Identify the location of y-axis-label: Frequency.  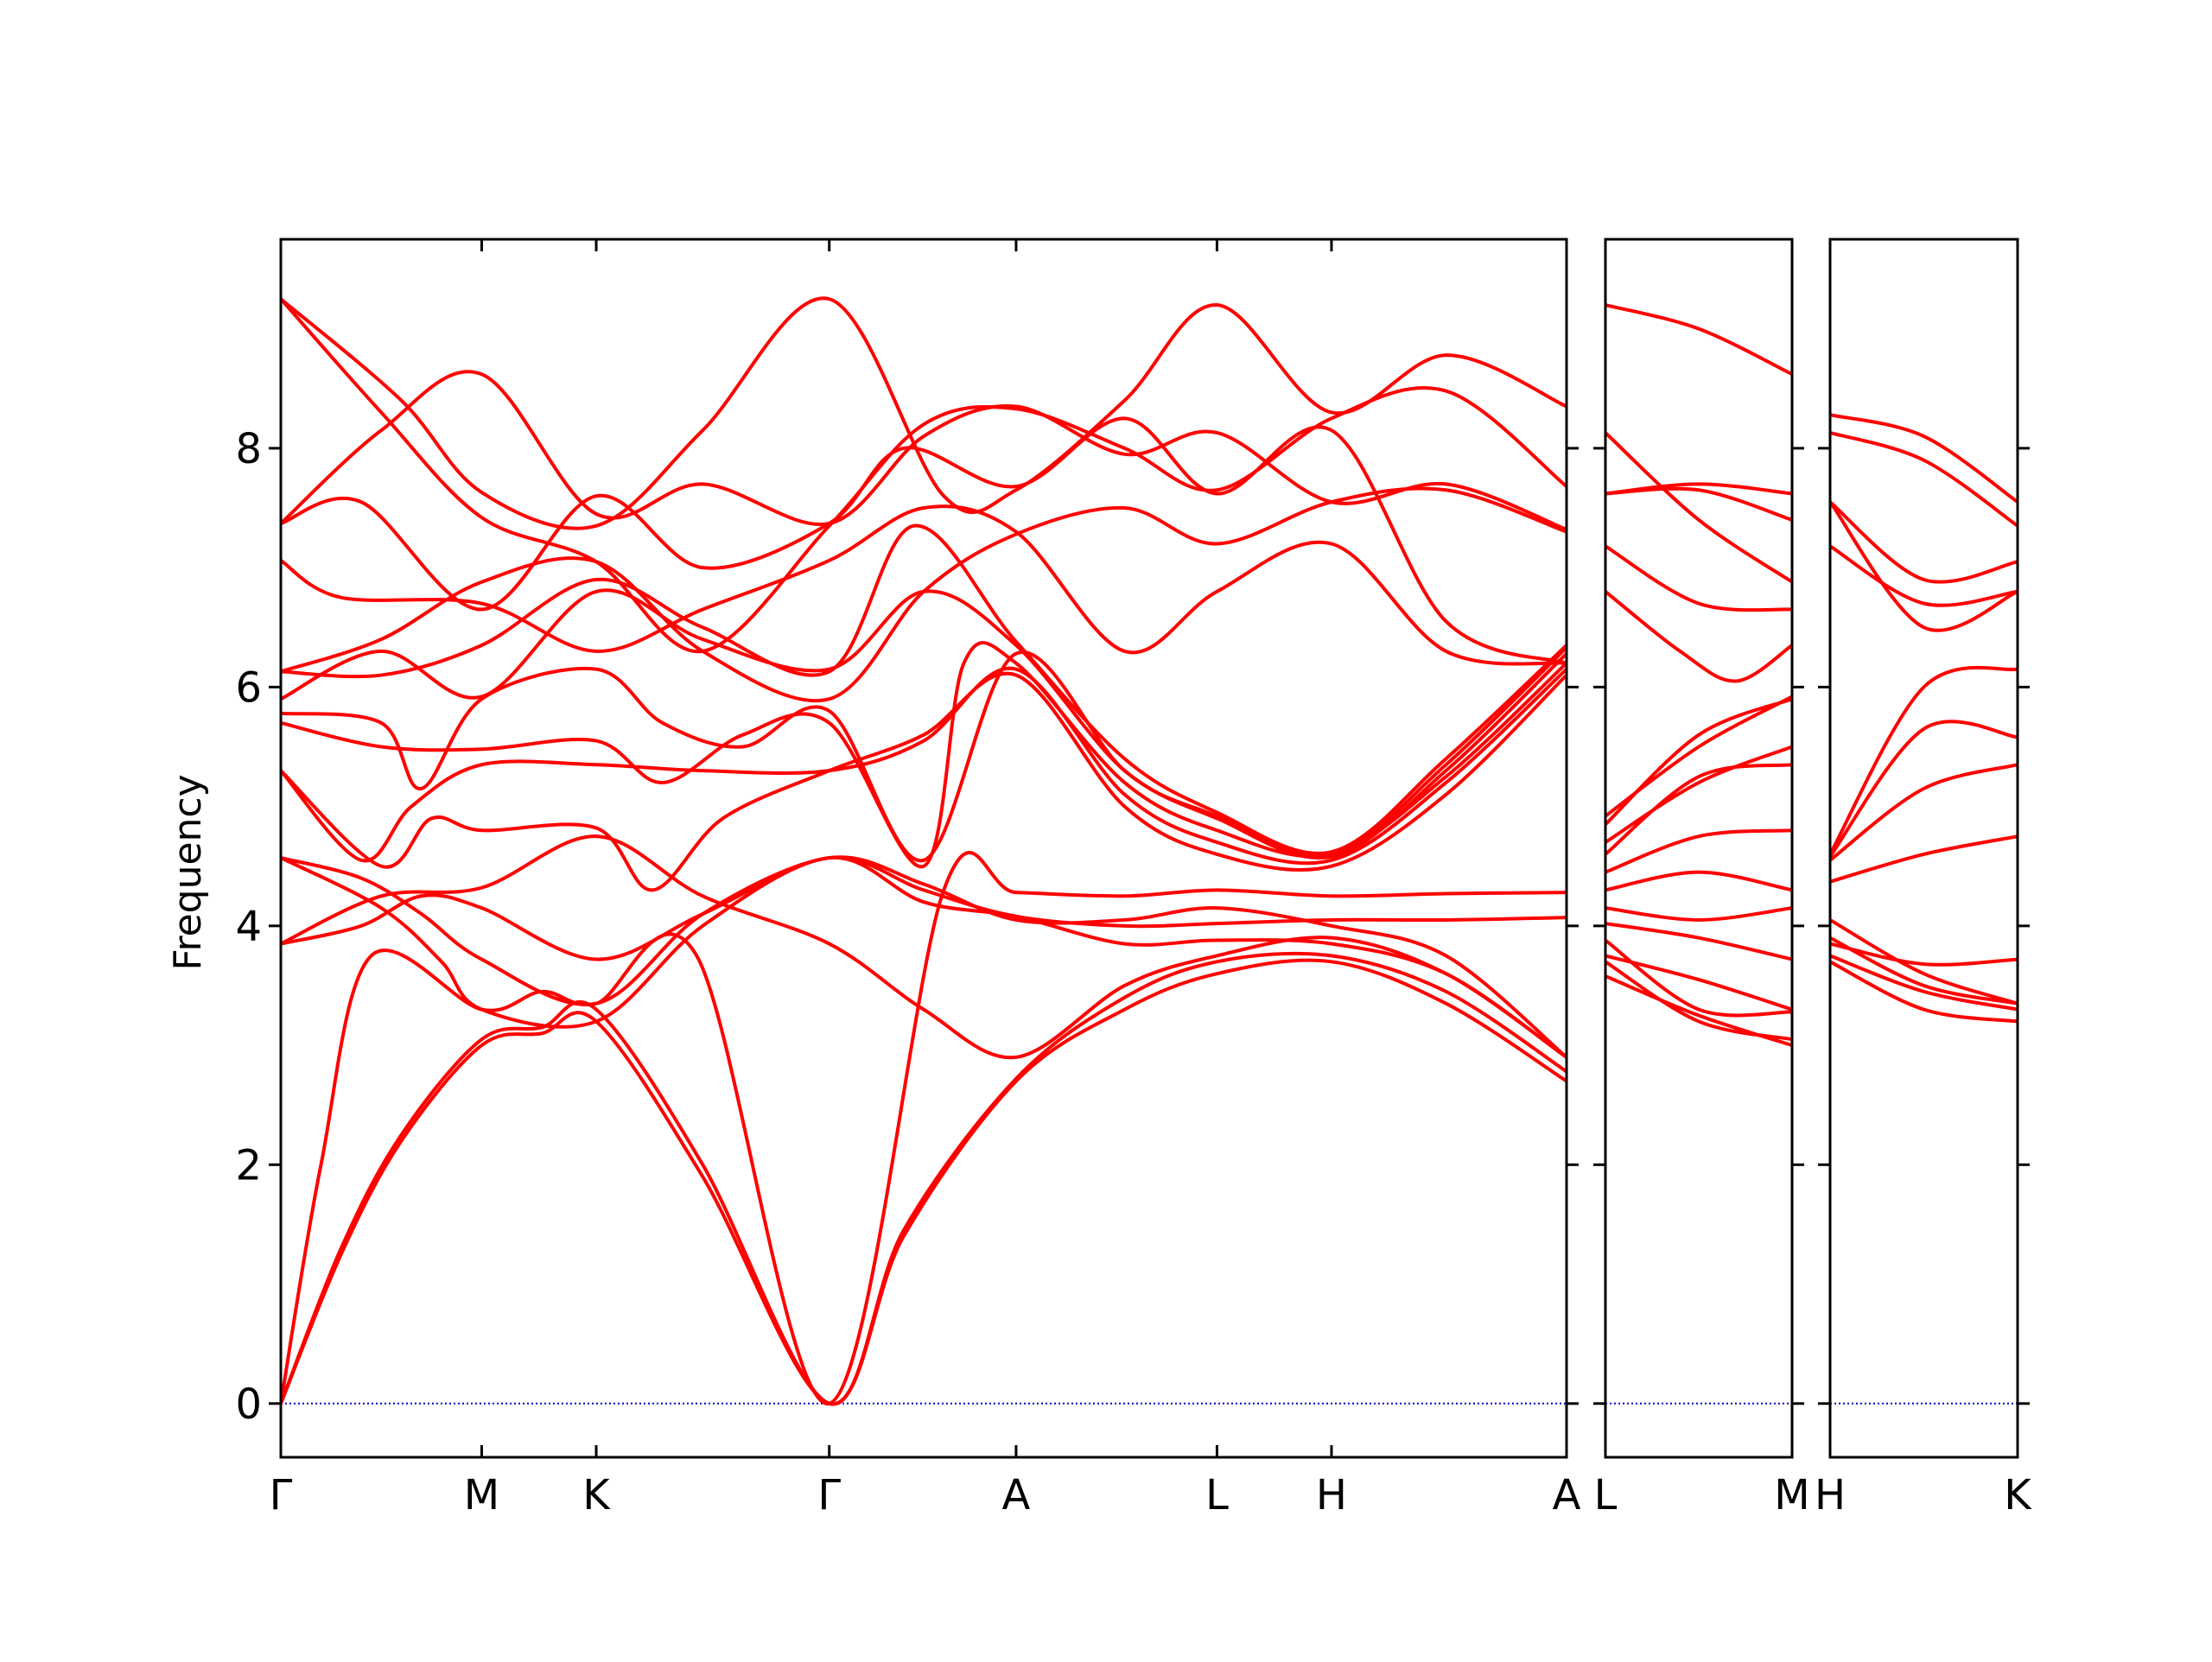
(188, 872).